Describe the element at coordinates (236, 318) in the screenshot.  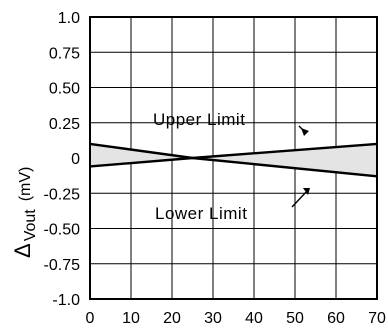
I see `x-tick-labels: 0 10 20 30 40 50 60 70` at that location.